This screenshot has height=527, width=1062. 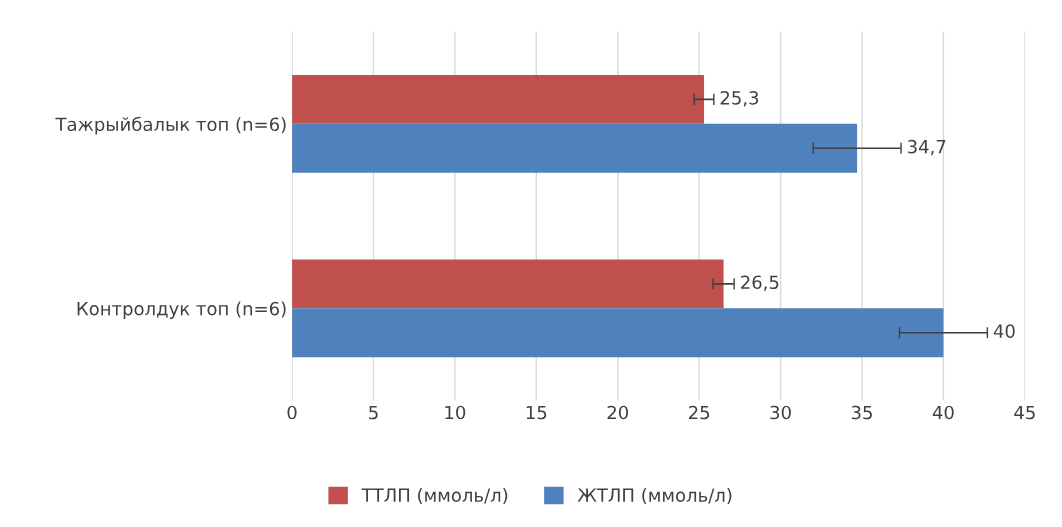 What do you see at coordinates (292, 412) in the screenshot?
I see `x-tick-label: 0` at bounding box center [292, 412].